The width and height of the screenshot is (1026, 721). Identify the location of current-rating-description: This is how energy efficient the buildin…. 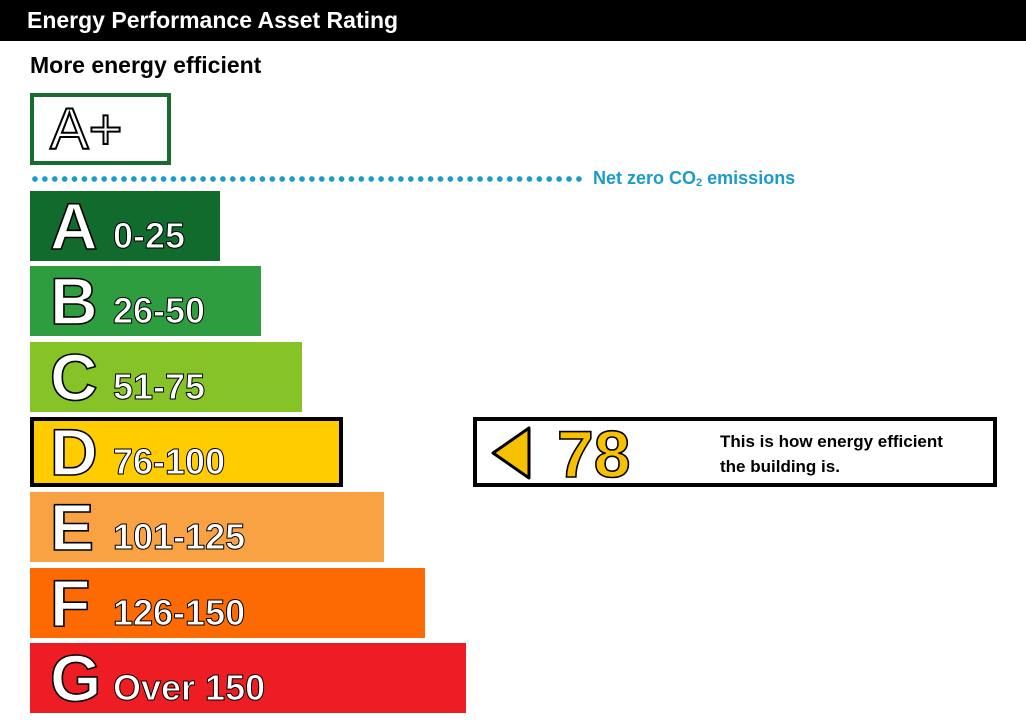
(855, 454).